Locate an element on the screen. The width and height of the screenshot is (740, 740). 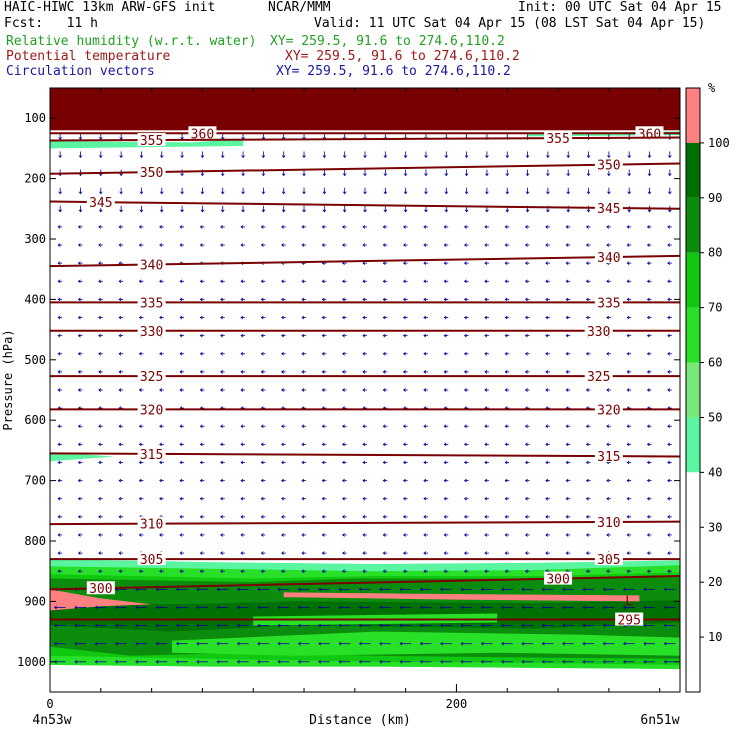
colorbar-tick-label: 60 is located at coordinates (715, 363).